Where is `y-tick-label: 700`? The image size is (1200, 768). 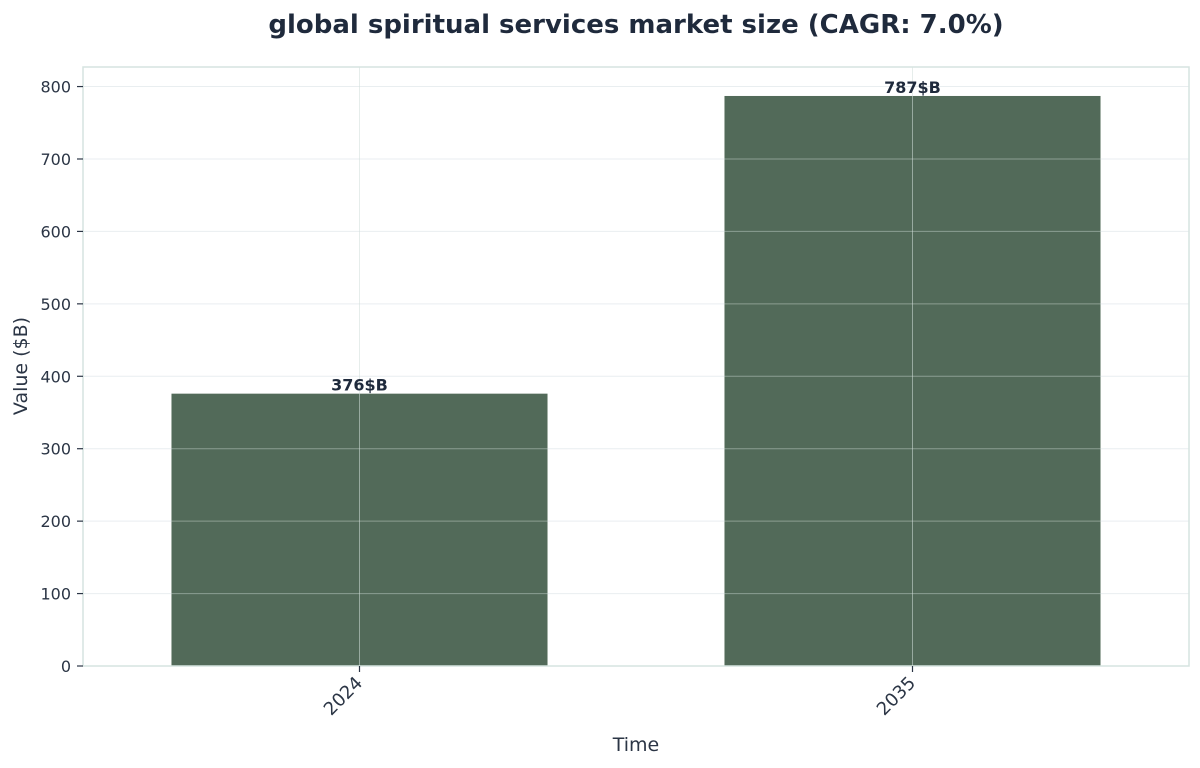 y-tick-label: 700 is located at coordinates (55, 159).